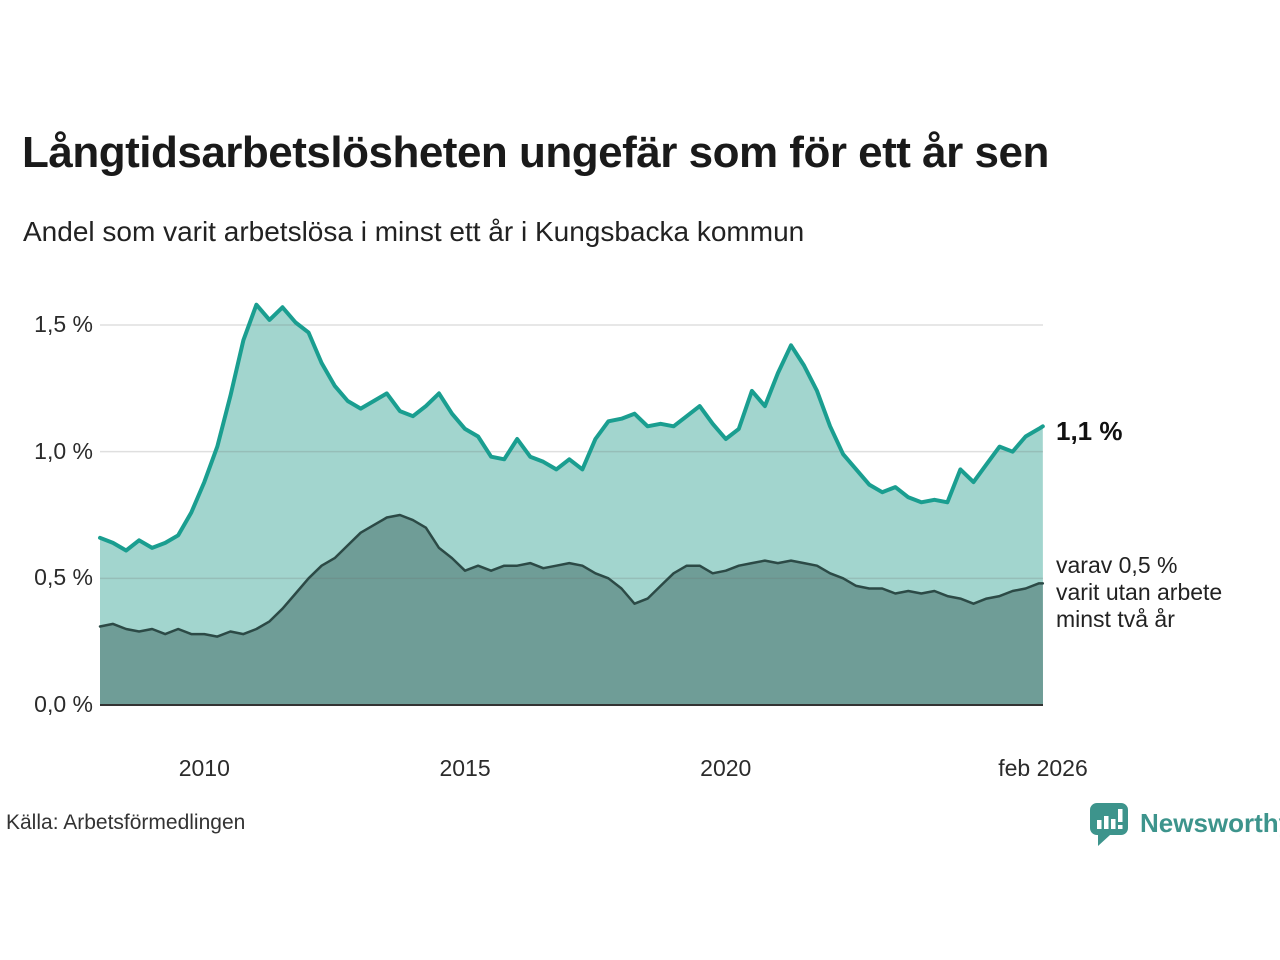 This screenshot has width=1280, height=960. Describe the element at coordinates (63, 324) in the screenshot. I see `y-axis-tick-1-5: 1,5 %` at that location.